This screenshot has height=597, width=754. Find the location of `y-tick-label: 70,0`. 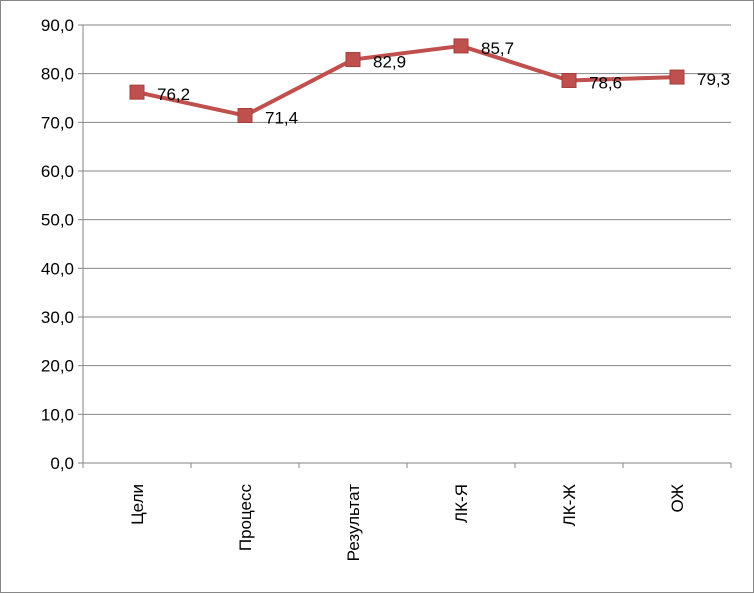

y-tick-label: 70,0 is located at coordinates (57, 122).